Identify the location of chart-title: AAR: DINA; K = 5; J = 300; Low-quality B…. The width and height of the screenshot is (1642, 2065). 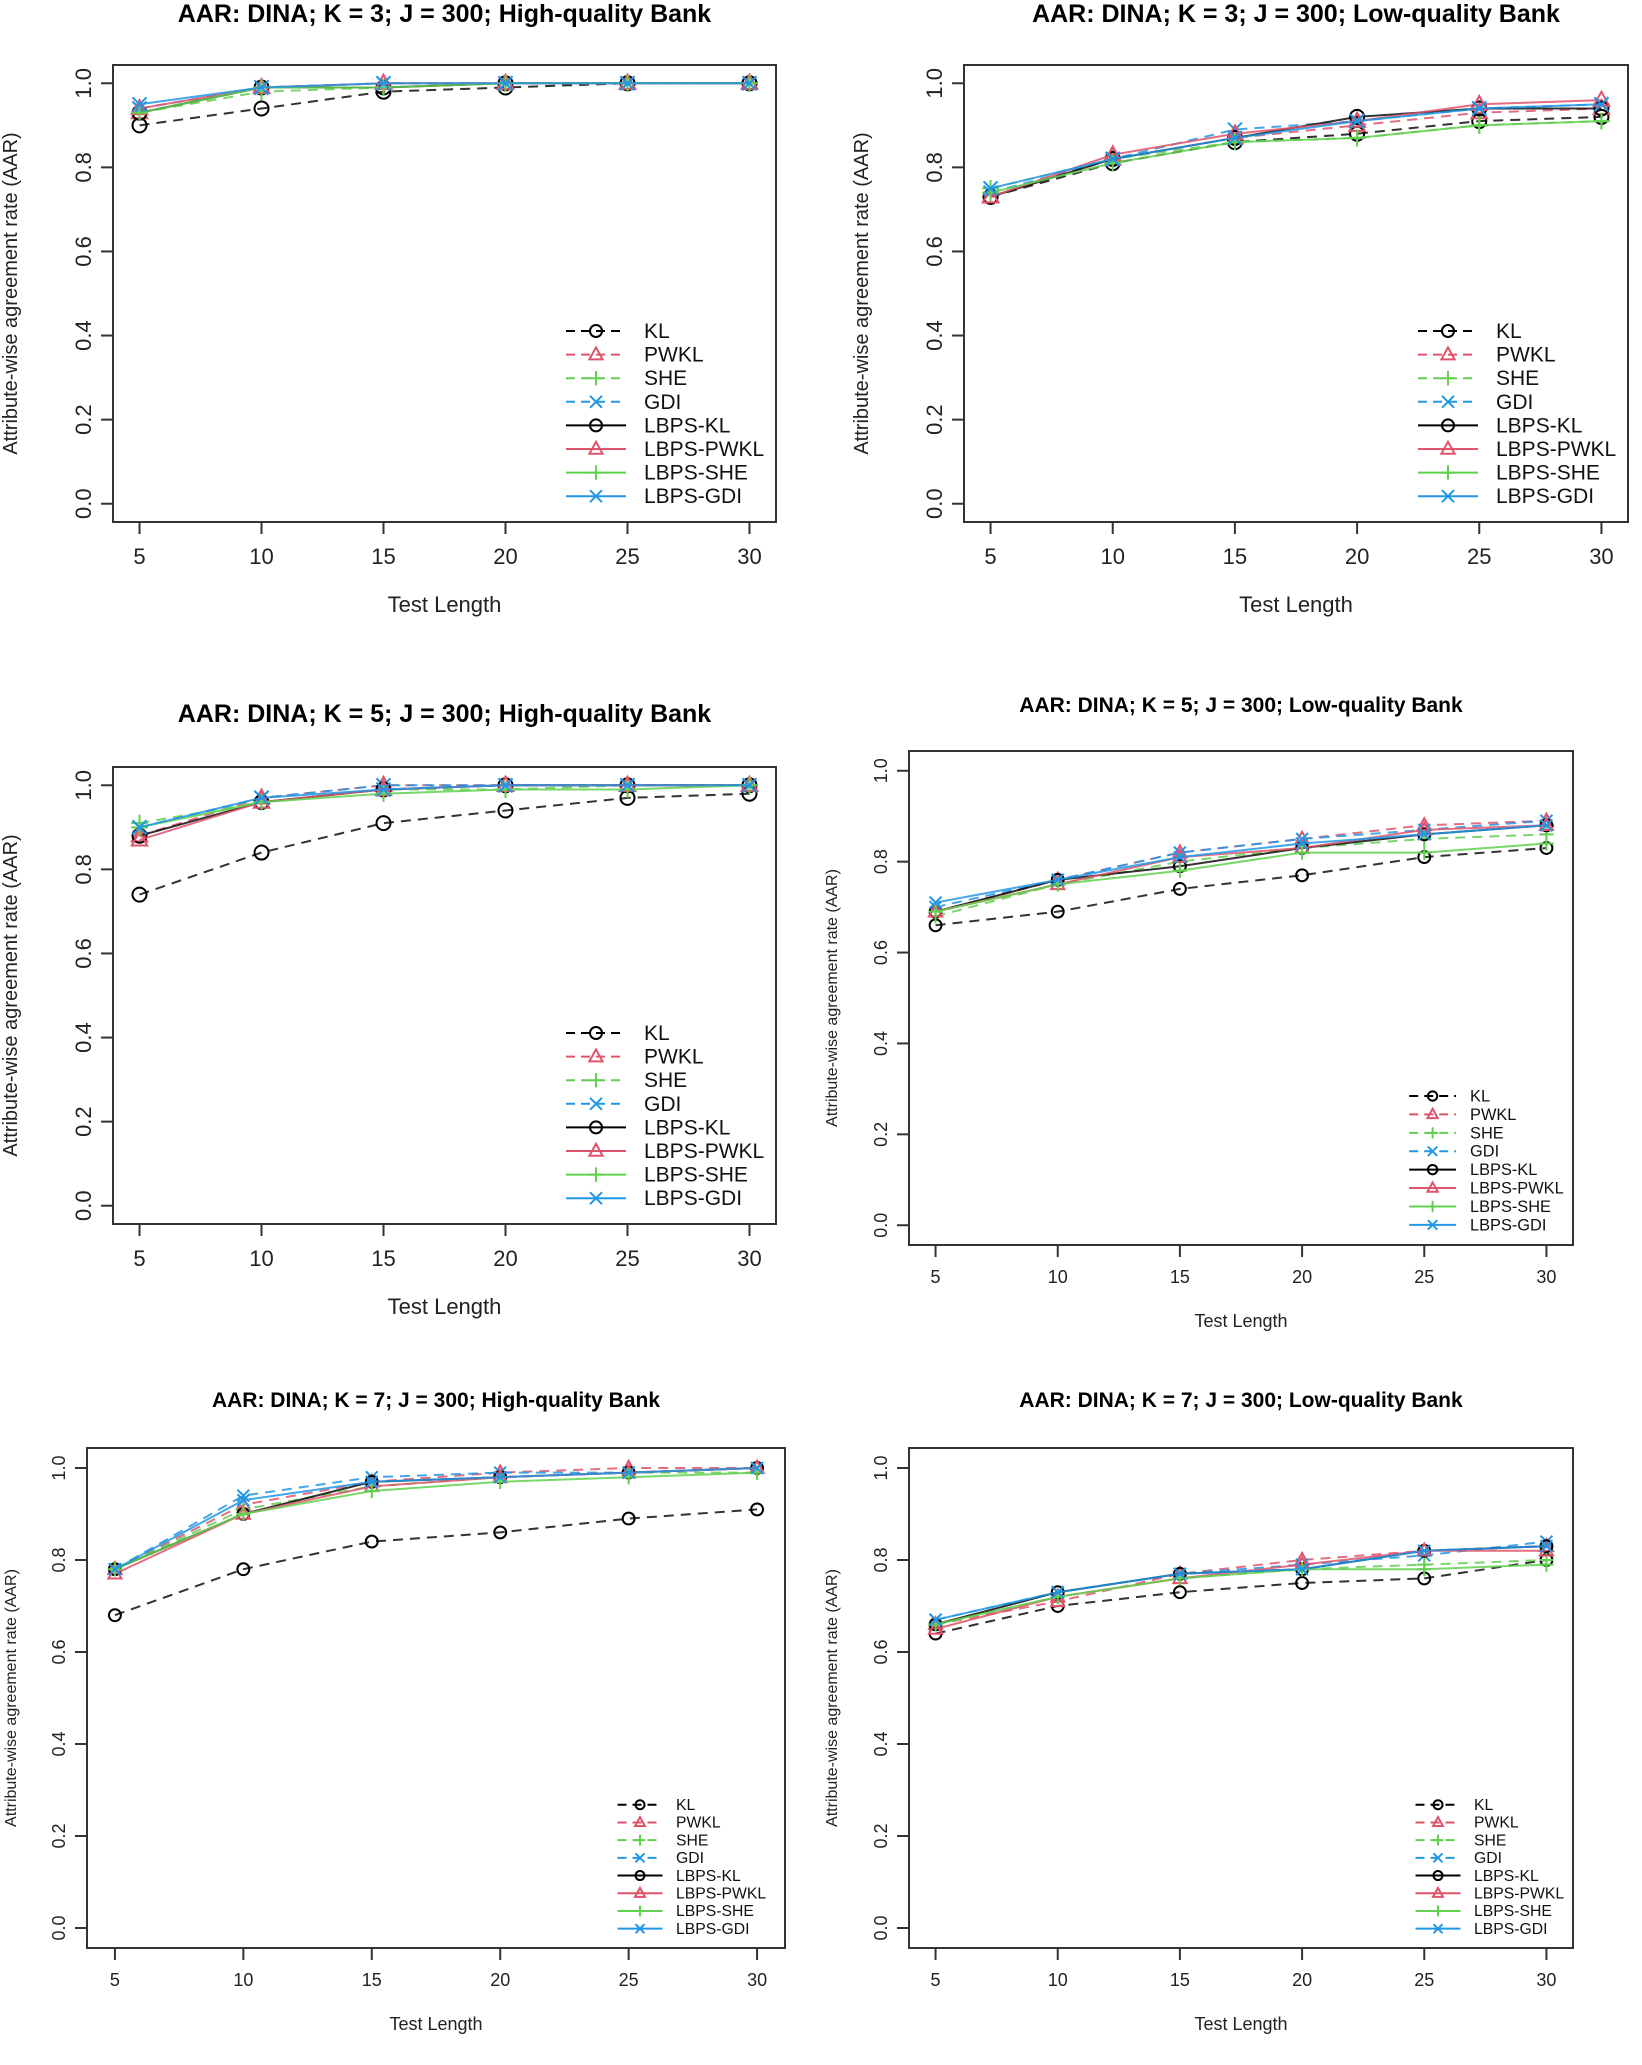
(1241, 705).